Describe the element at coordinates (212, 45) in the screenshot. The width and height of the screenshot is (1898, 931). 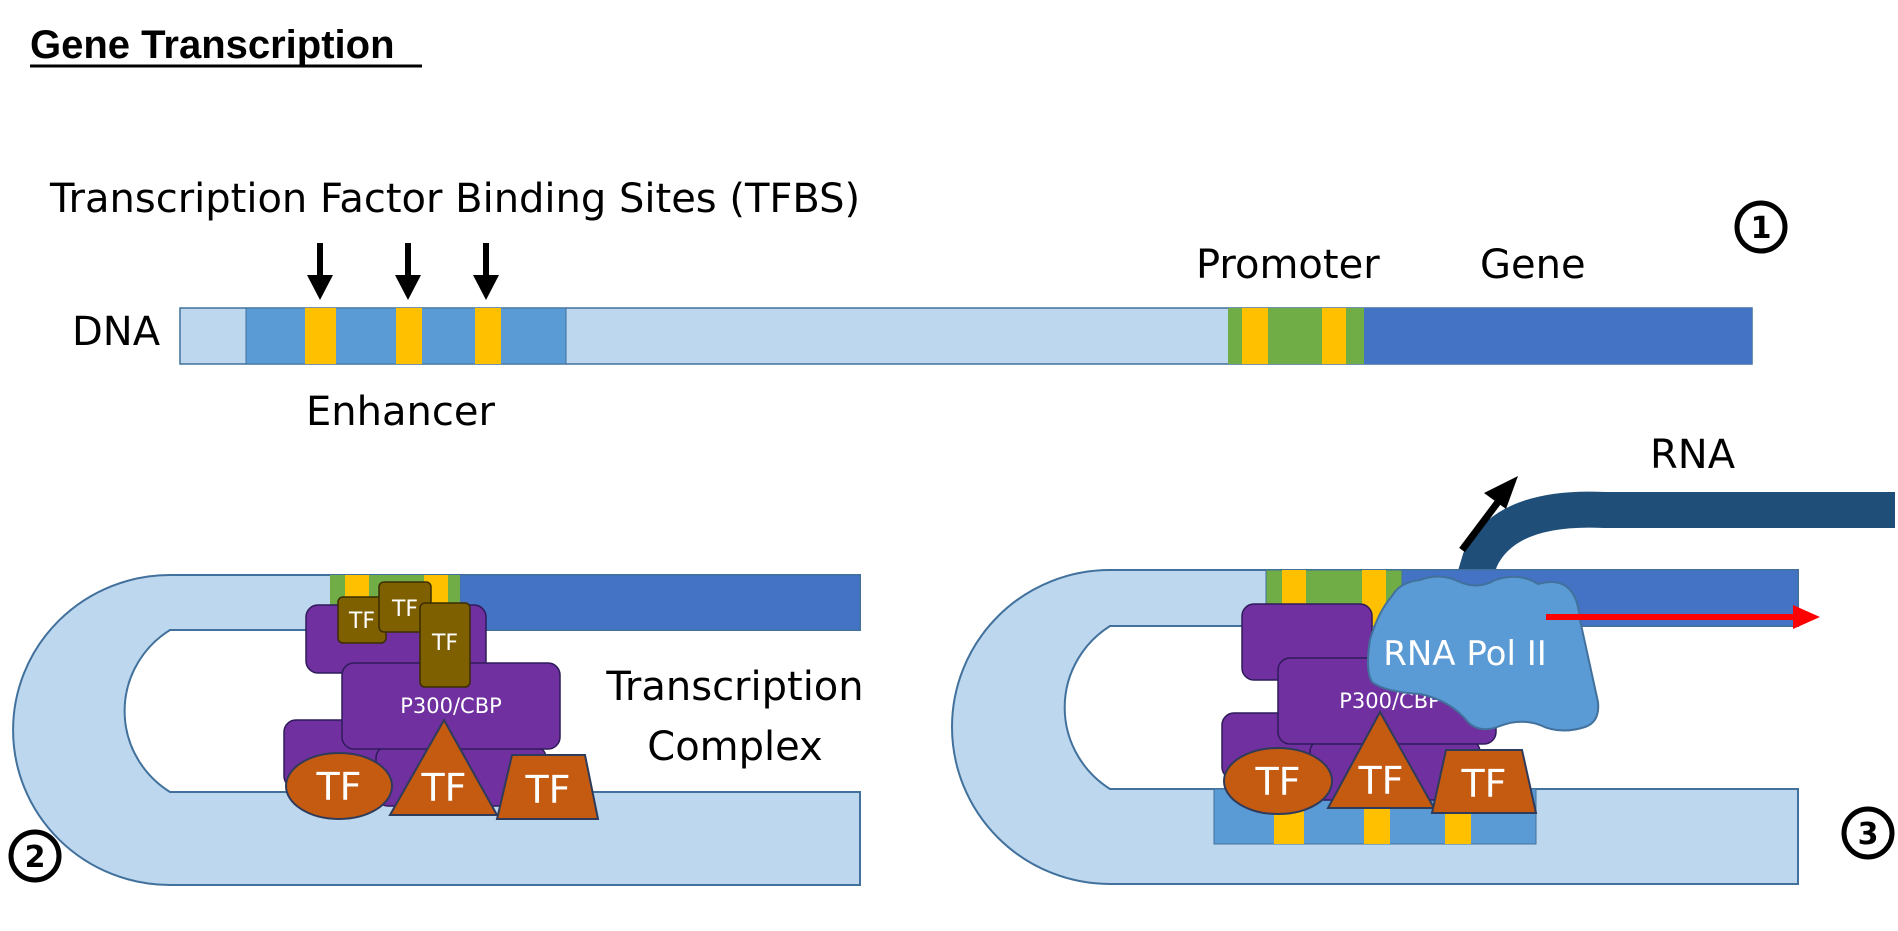
I see `page-title: Gene Transcription` at that location.